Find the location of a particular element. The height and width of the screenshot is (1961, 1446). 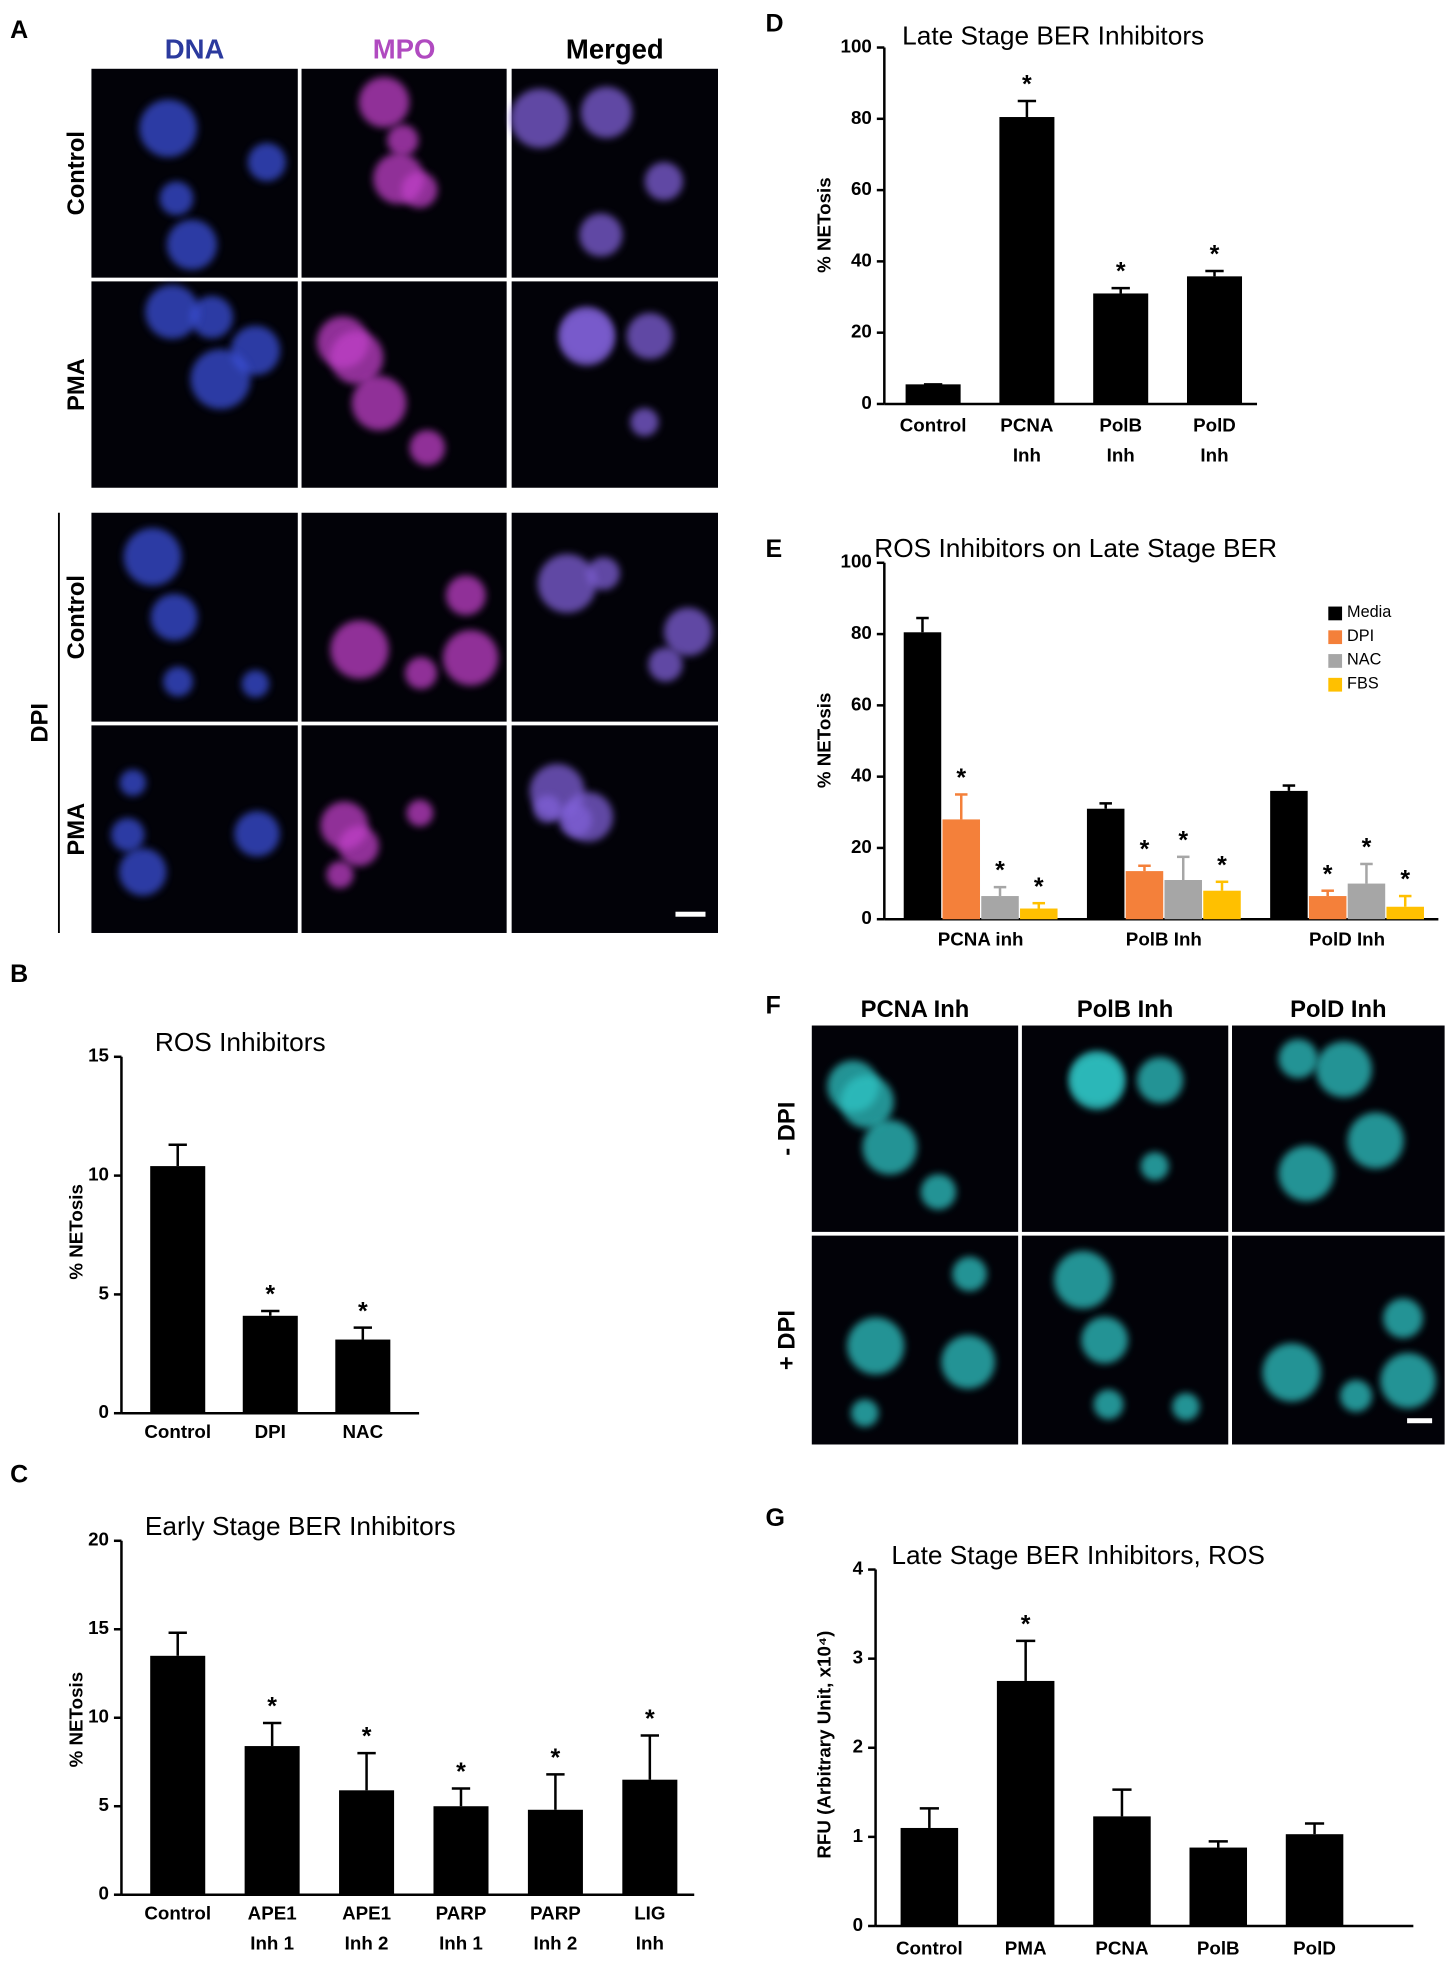

chart-title: Early Stage BER Inhibitors is located at coordinates (300, 1526).